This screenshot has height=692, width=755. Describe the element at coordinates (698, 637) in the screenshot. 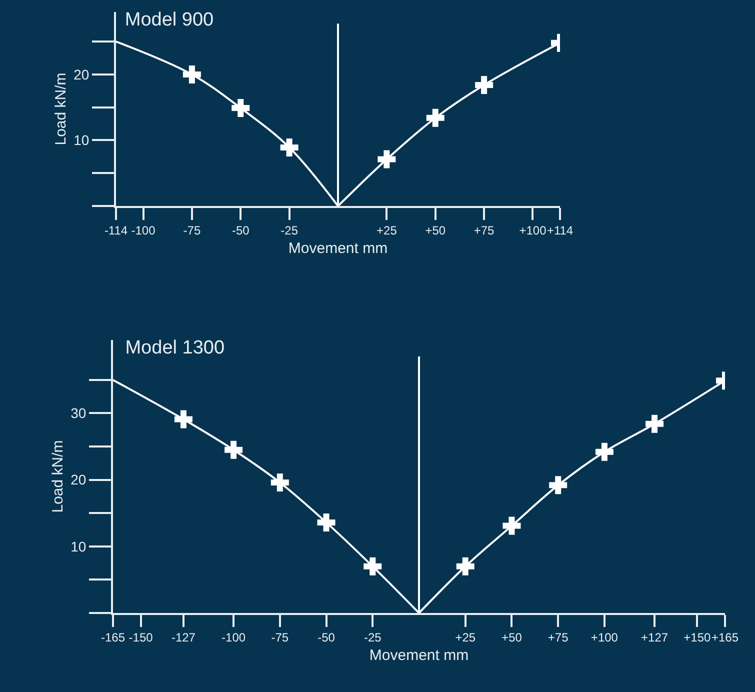

I see `x-tick-label: +150` at that location.